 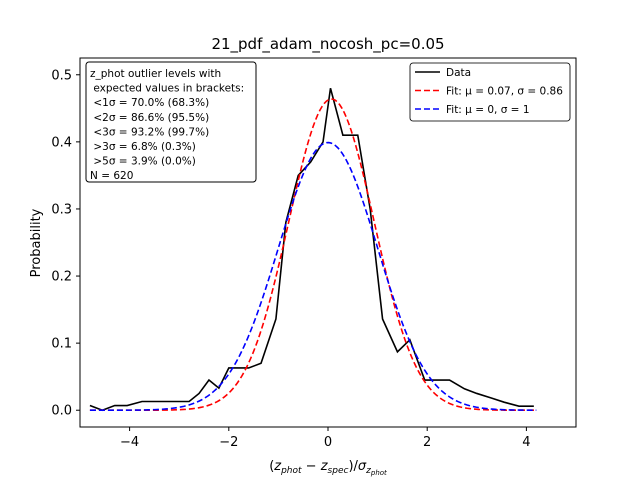 I want to click on legend-label: Data, so click(x=458, y=73).